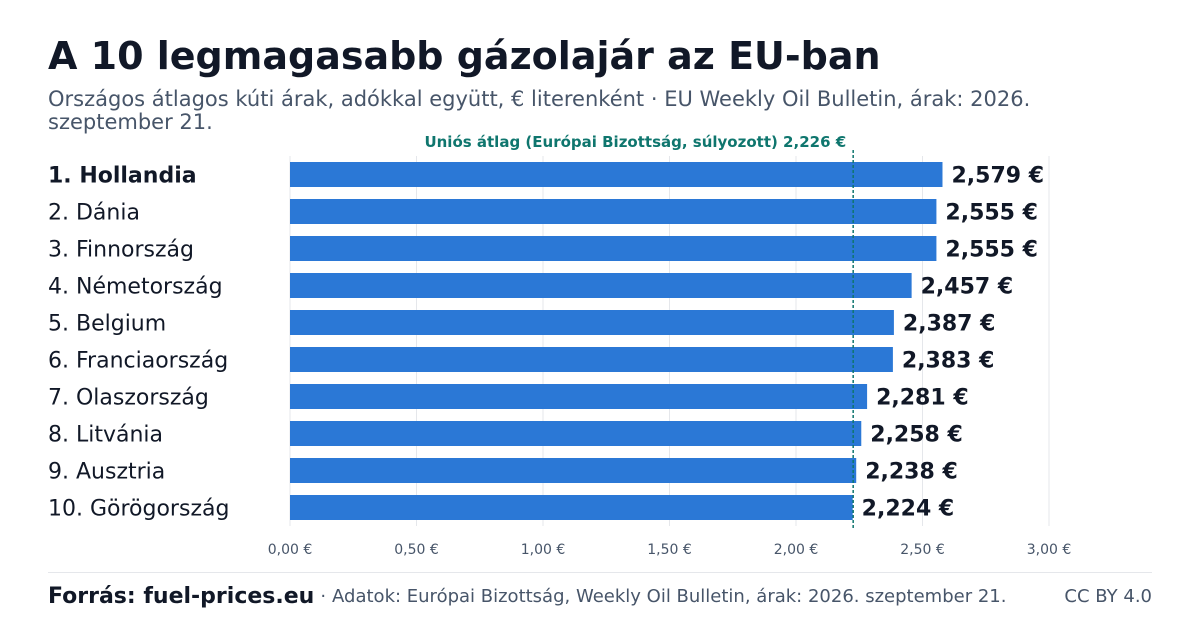 This screenshot has width=1200, height=630. Describe the element at coordinates (106, 472) in the screenshot. I see `category-label: 9. Ausztria` at that location.